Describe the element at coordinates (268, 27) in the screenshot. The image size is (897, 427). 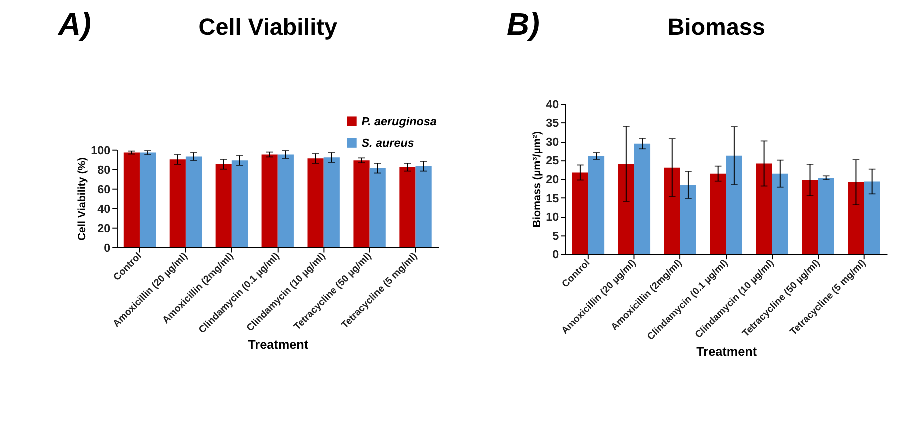
I see `chart-title: Cell Viability` at that location.